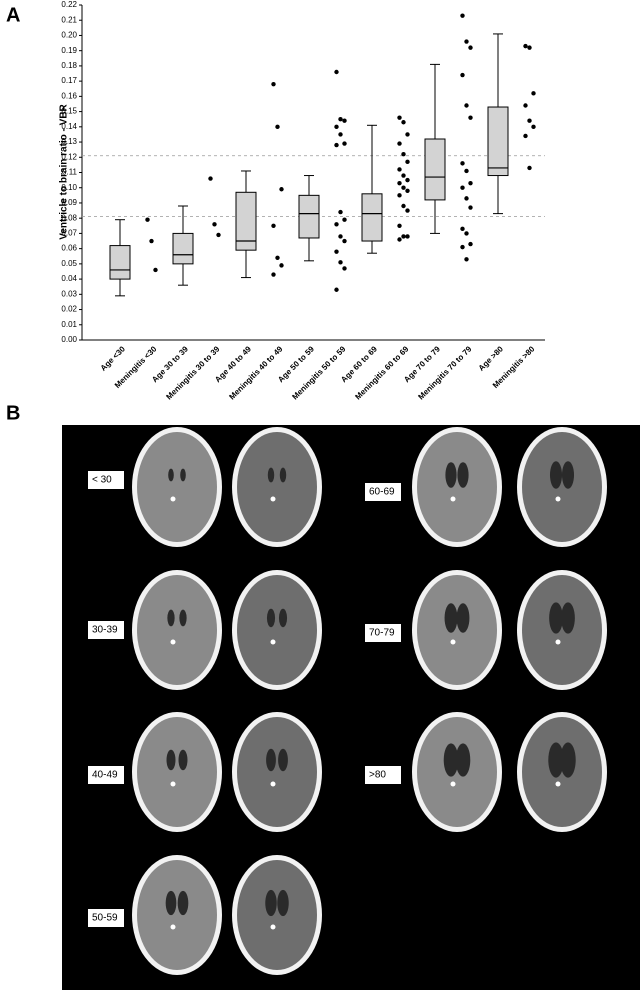 This screenshot has width=644, height=992. I want to click on y-tick-label: 0.11, so click(70, 172).